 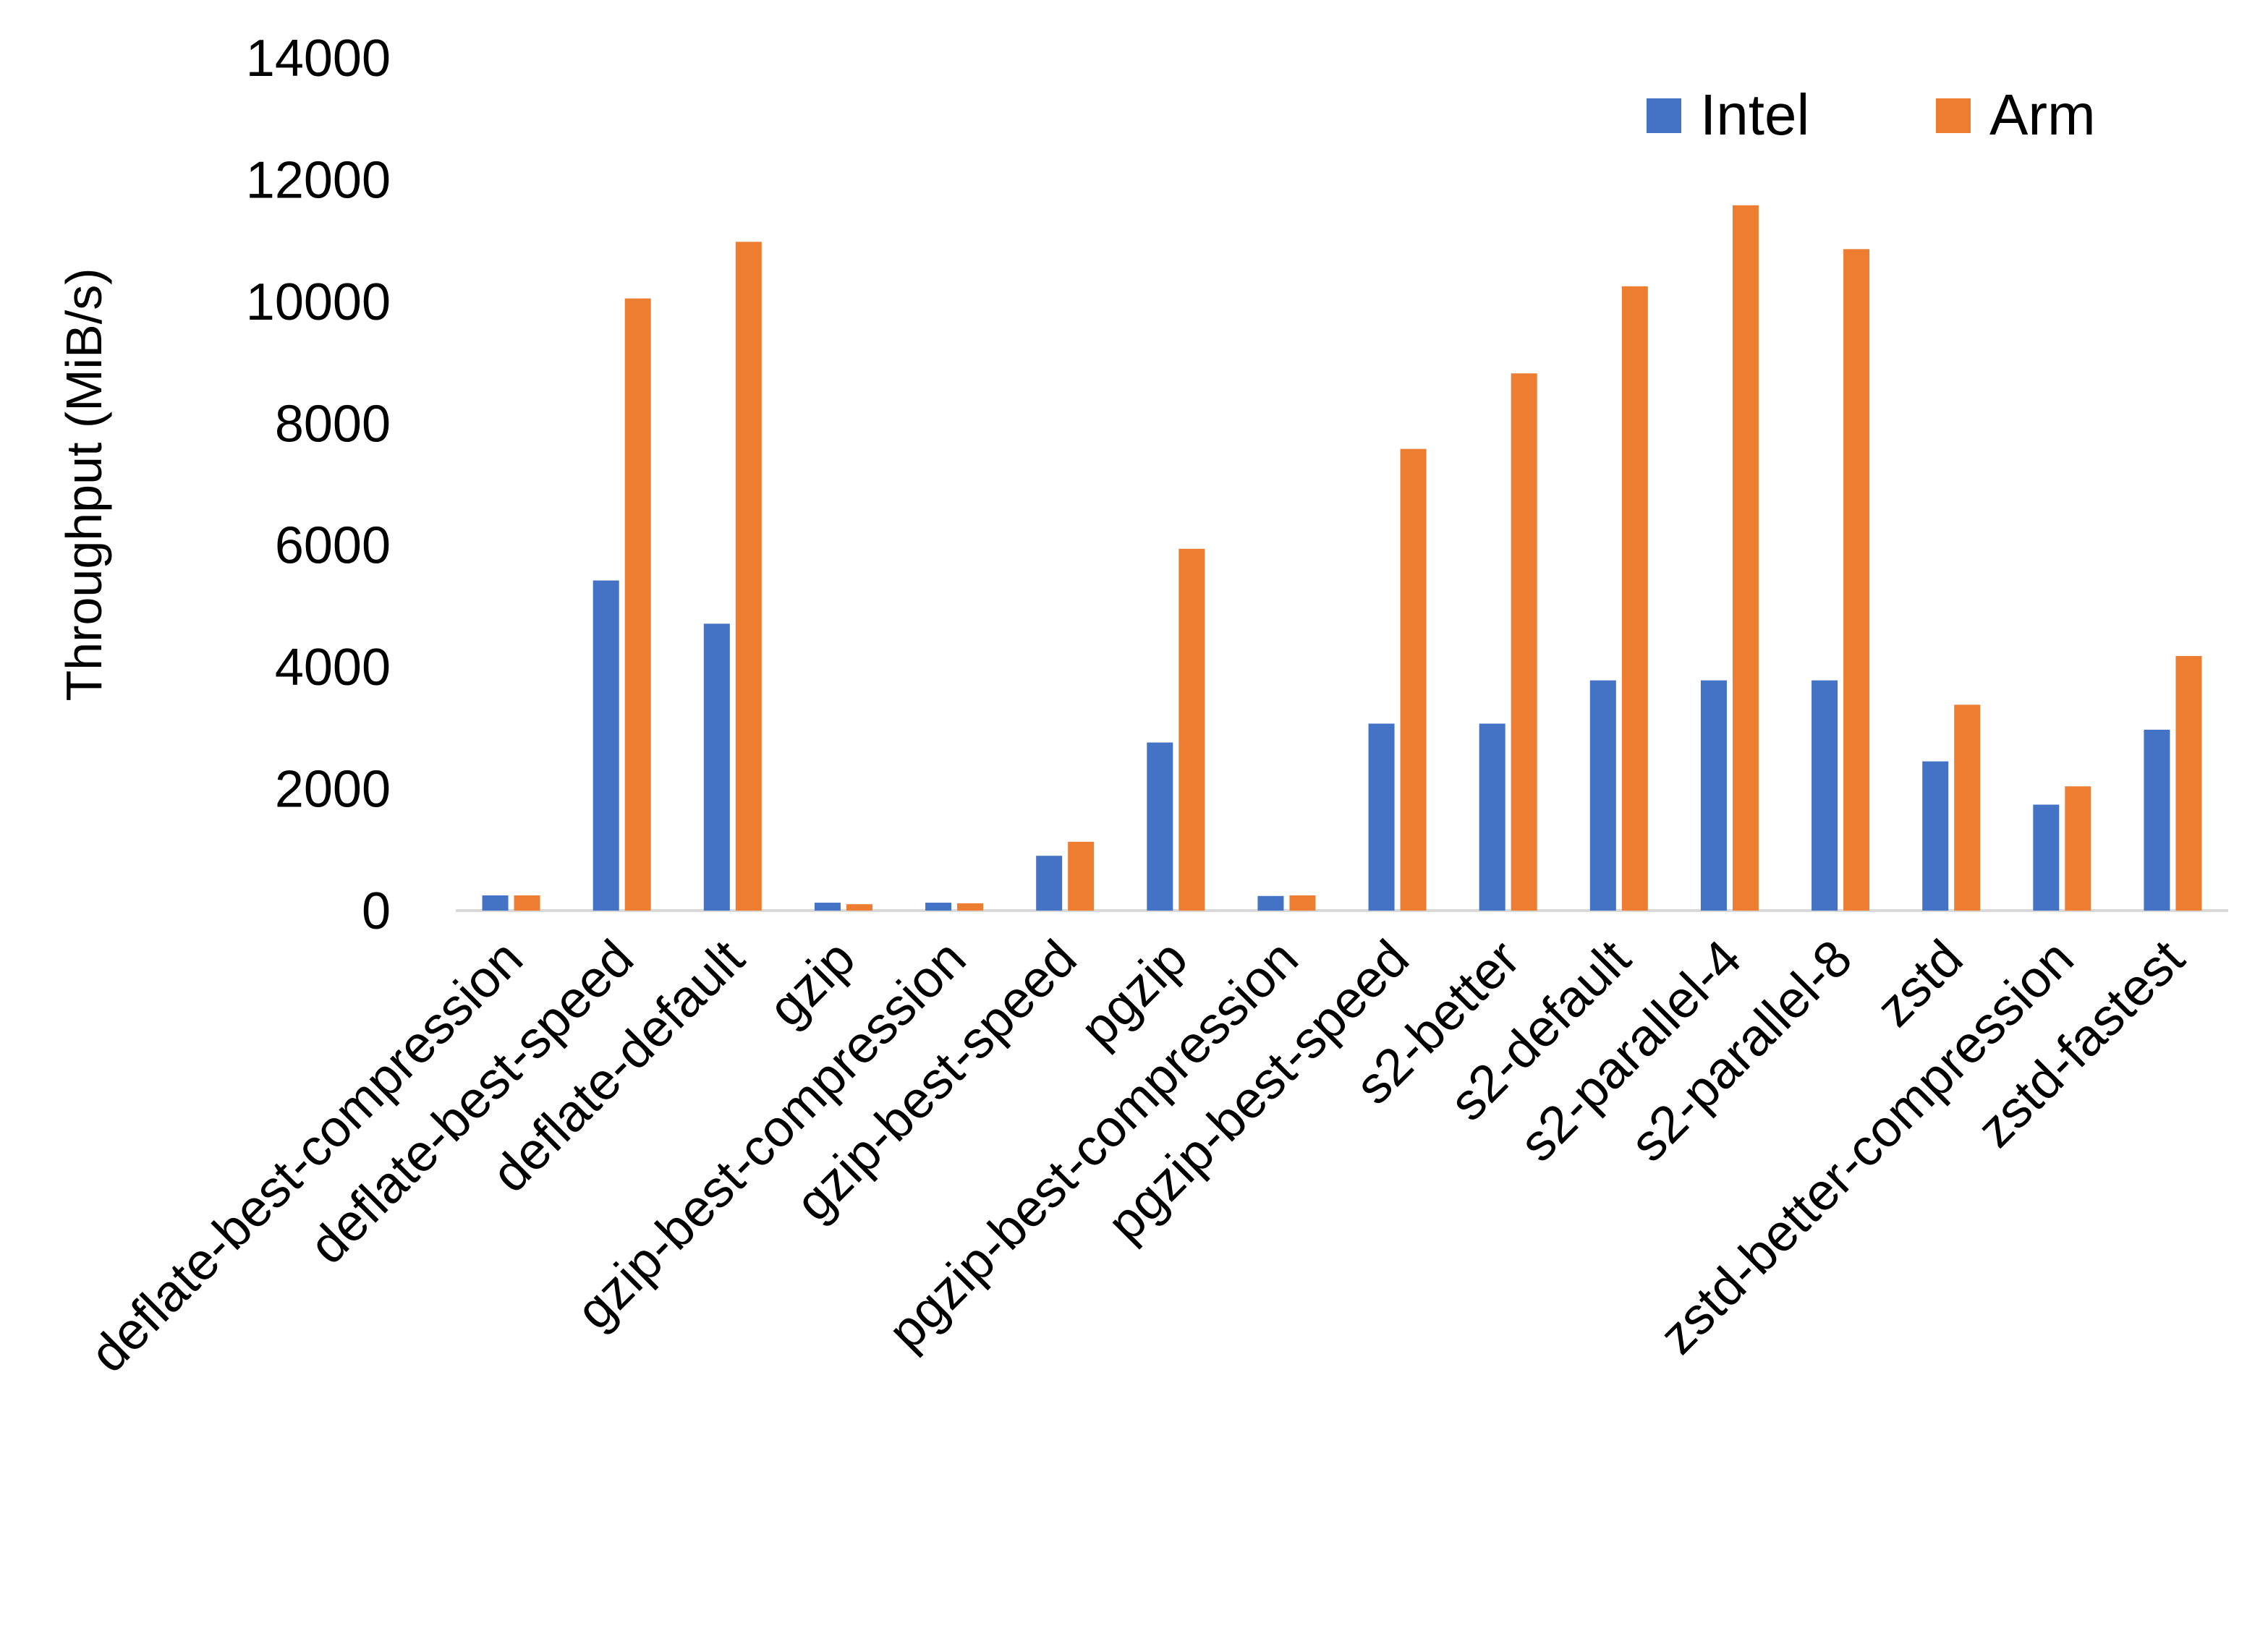 What do you see at coordinates (376, 911) in the screenshot?
I see `y-tick-label: 0` at bounding box center [376, 911].